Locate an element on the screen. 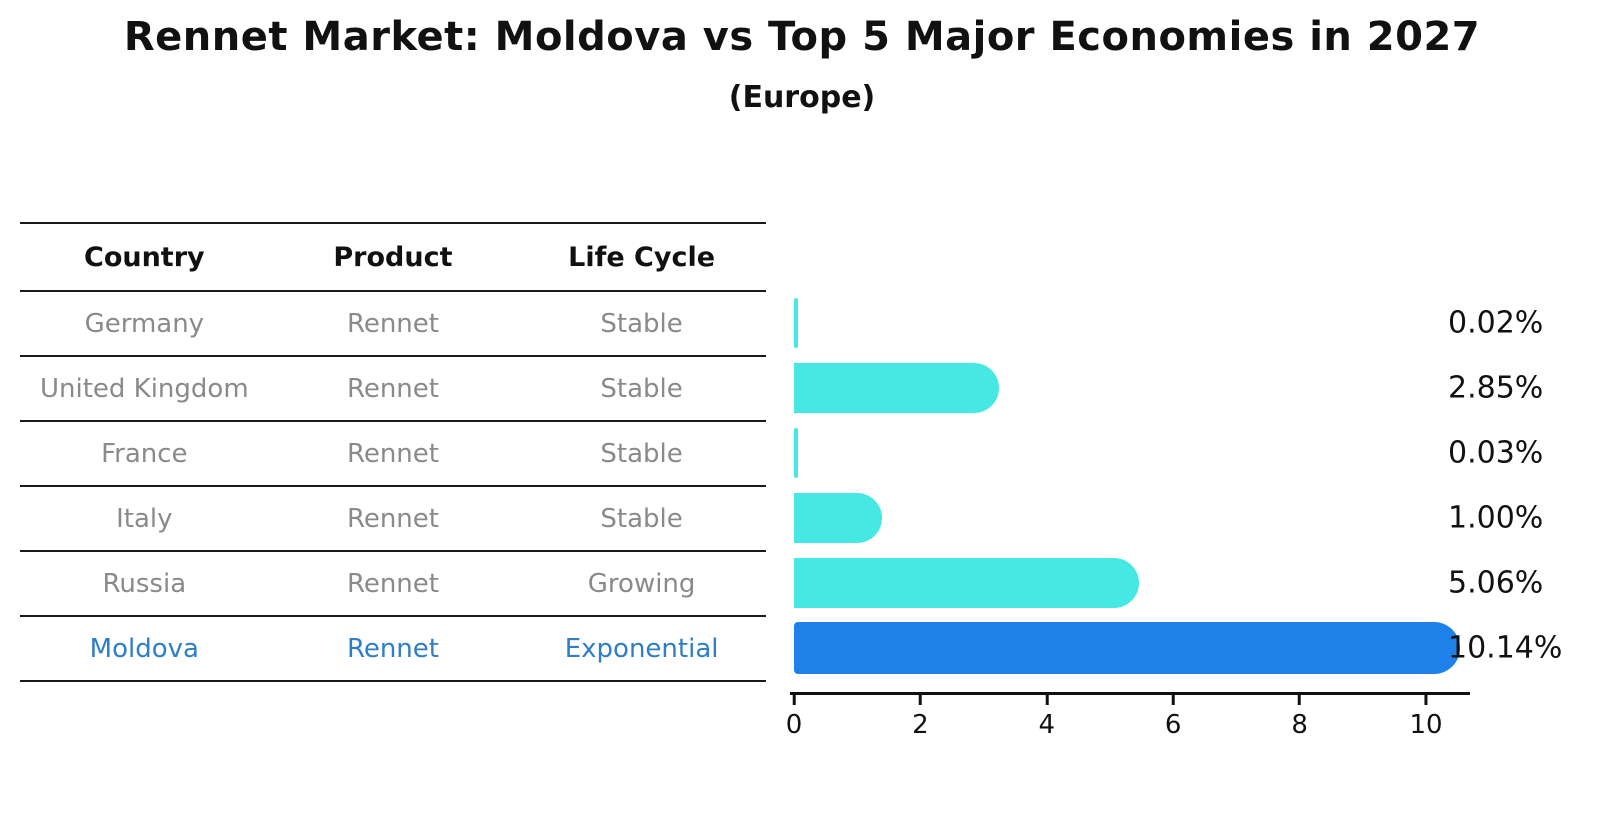 Image resolution: width=1604 pixels, height=823 pixels. x-axis-line is located at coordinates (1130, 693).